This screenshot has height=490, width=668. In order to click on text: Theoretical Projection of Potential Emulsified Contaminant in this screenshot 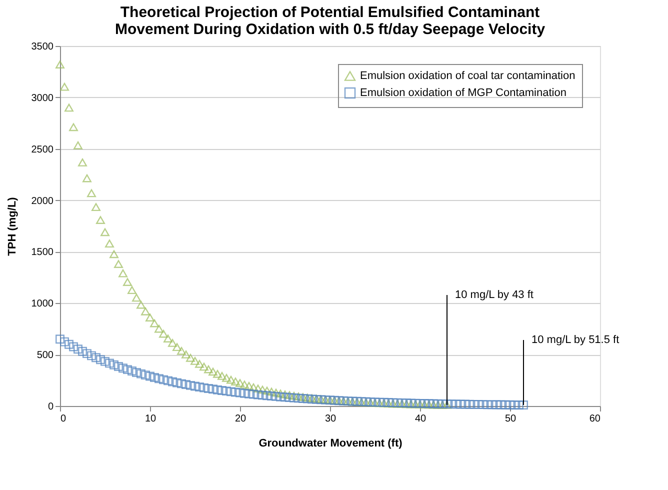, I will do `click(330, 12)`.